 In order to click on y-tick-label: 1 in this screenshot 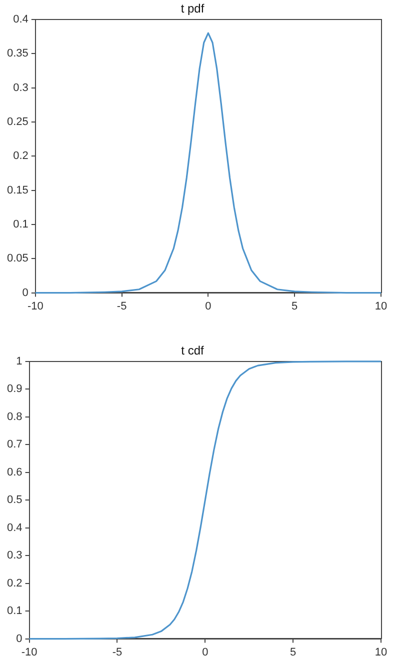, I will do `click(19, 361)`.